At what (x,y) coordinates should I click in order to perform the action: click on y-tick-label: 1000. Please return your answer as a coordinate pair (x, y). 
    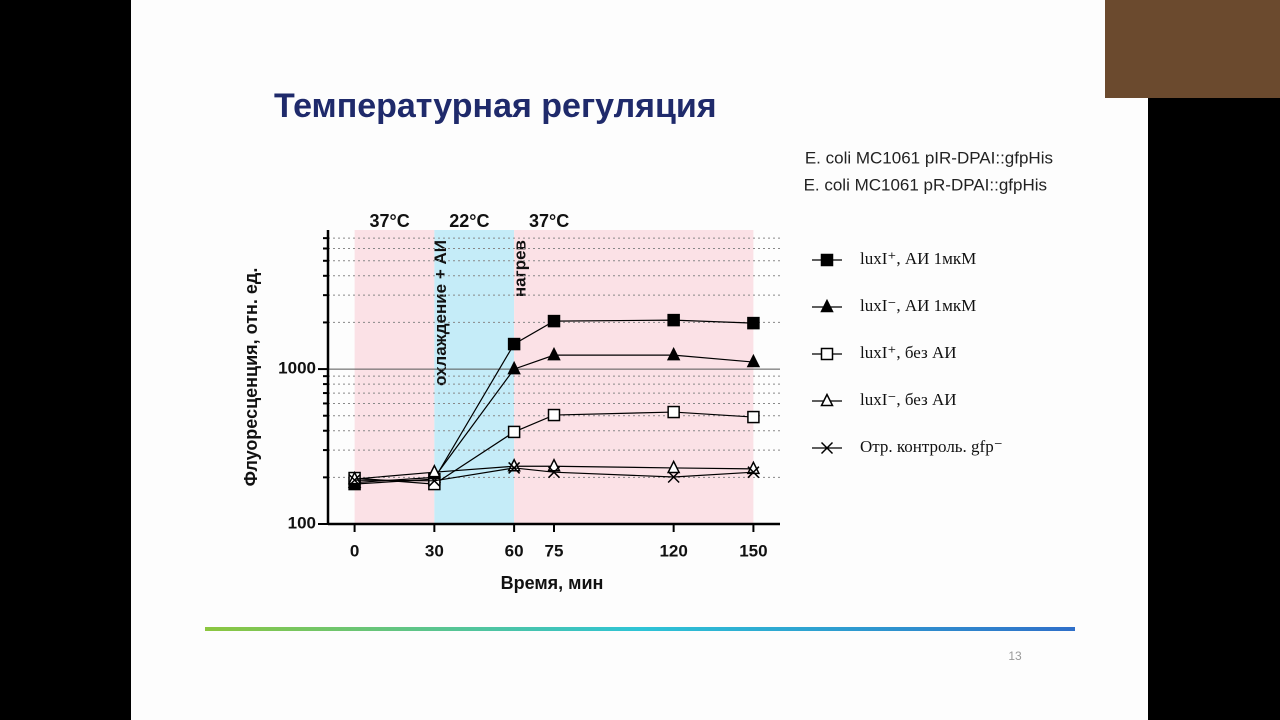
    Looking at the image, I should click on (297, 368).